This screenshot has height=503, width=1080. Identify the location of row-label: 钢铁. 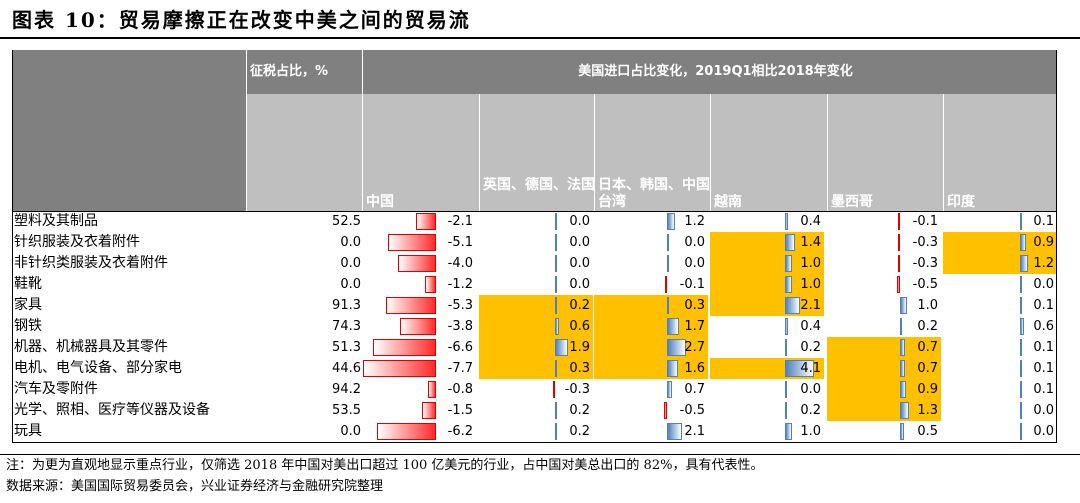
(28, 326).